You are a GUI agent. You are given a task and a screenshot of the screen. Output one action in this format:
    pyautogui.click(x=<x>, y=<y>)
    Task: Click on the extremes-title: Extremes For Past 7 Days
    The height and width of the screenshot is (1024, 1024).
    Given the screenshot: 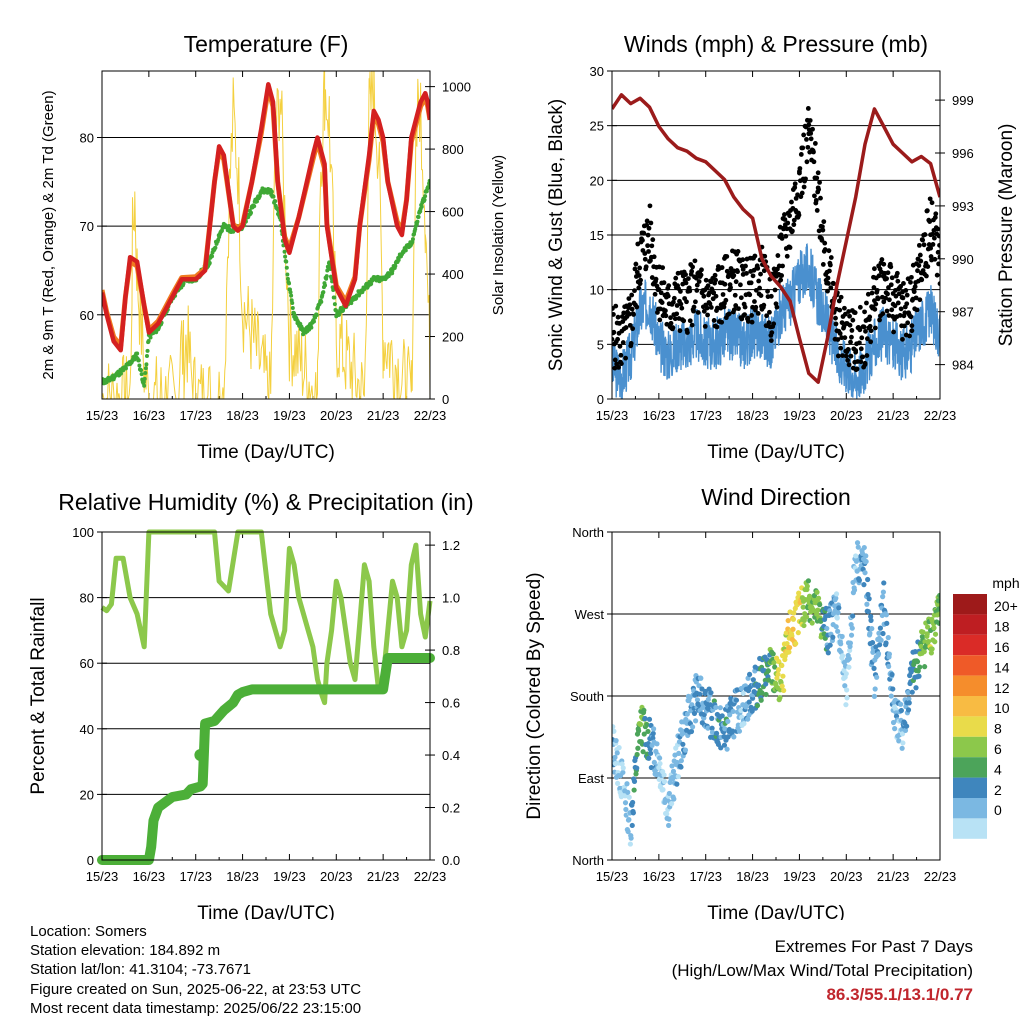 What is the action you would take?
    pyautogui.click(x=873, y=946)
    